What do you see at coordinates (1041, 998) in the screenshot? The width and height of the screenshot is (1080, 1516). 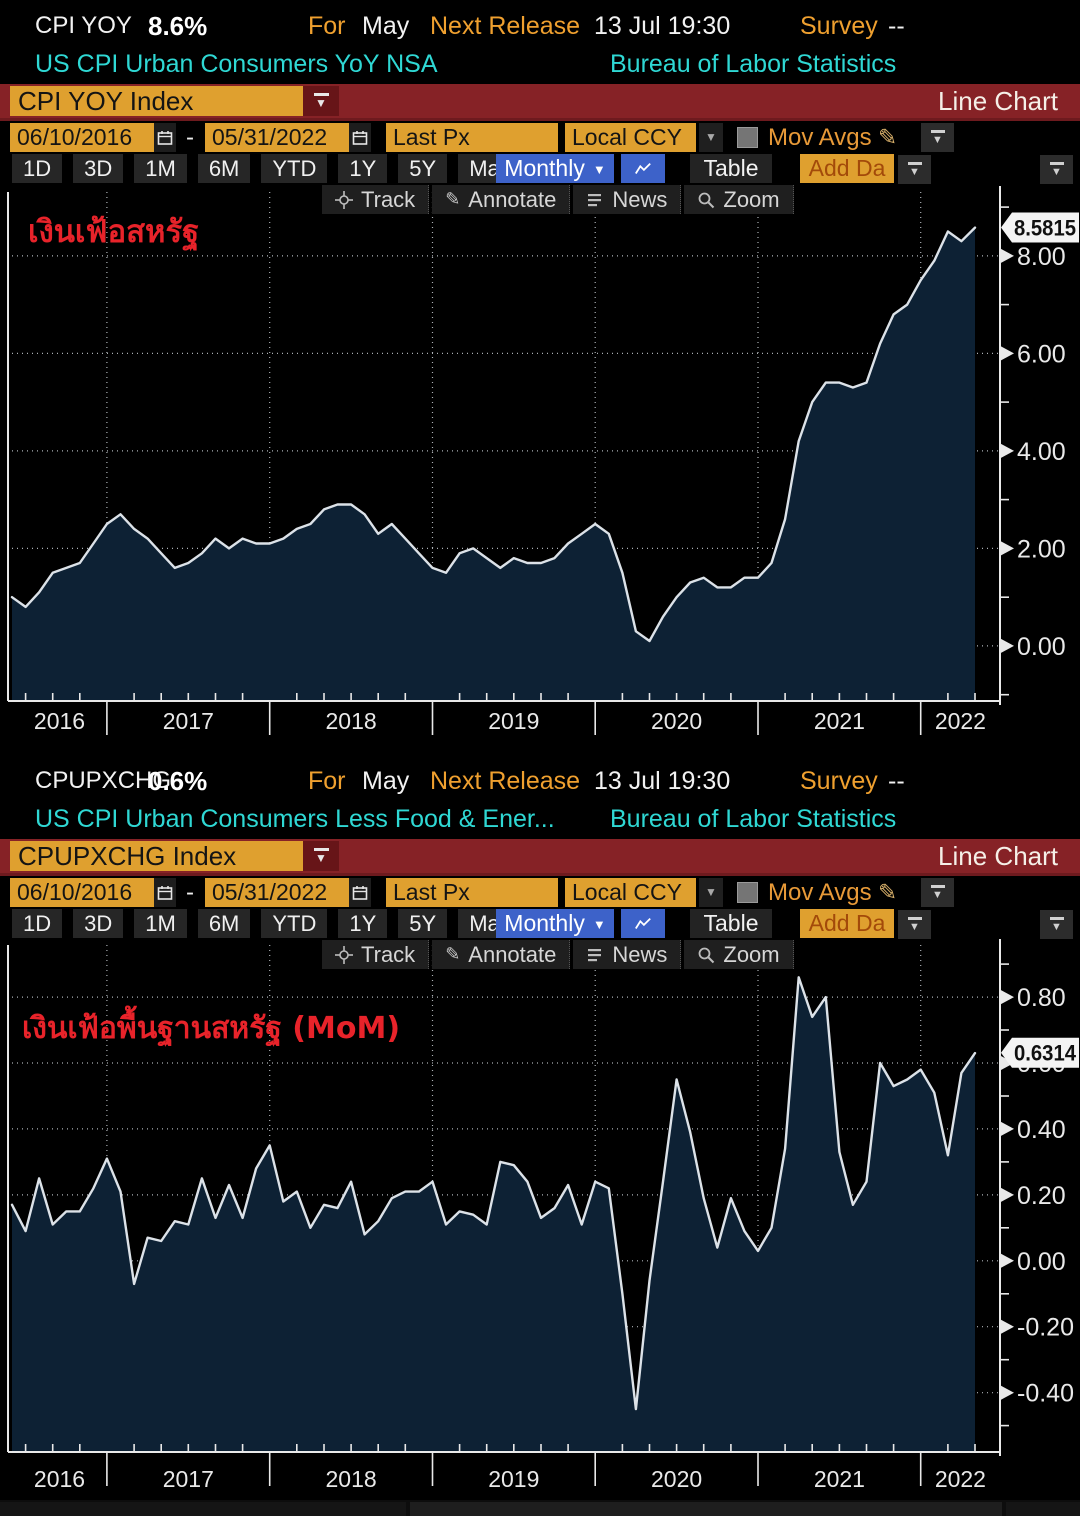 I see `y-axis-label: 0.80` at bounding box center [1041, 998].